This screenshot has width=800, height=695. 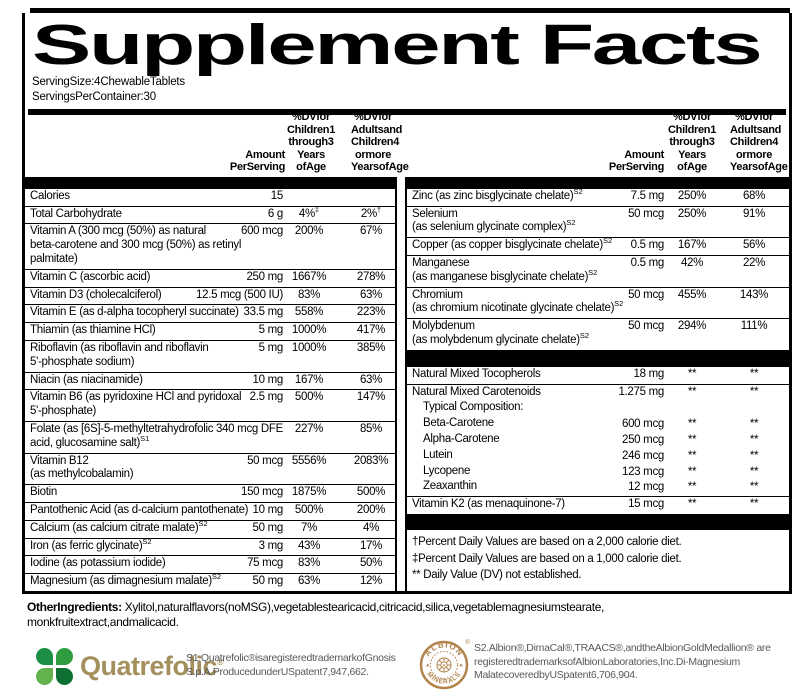 I want to click on nutrient-name: Beta-Carotene, so click(x=458, y=423).